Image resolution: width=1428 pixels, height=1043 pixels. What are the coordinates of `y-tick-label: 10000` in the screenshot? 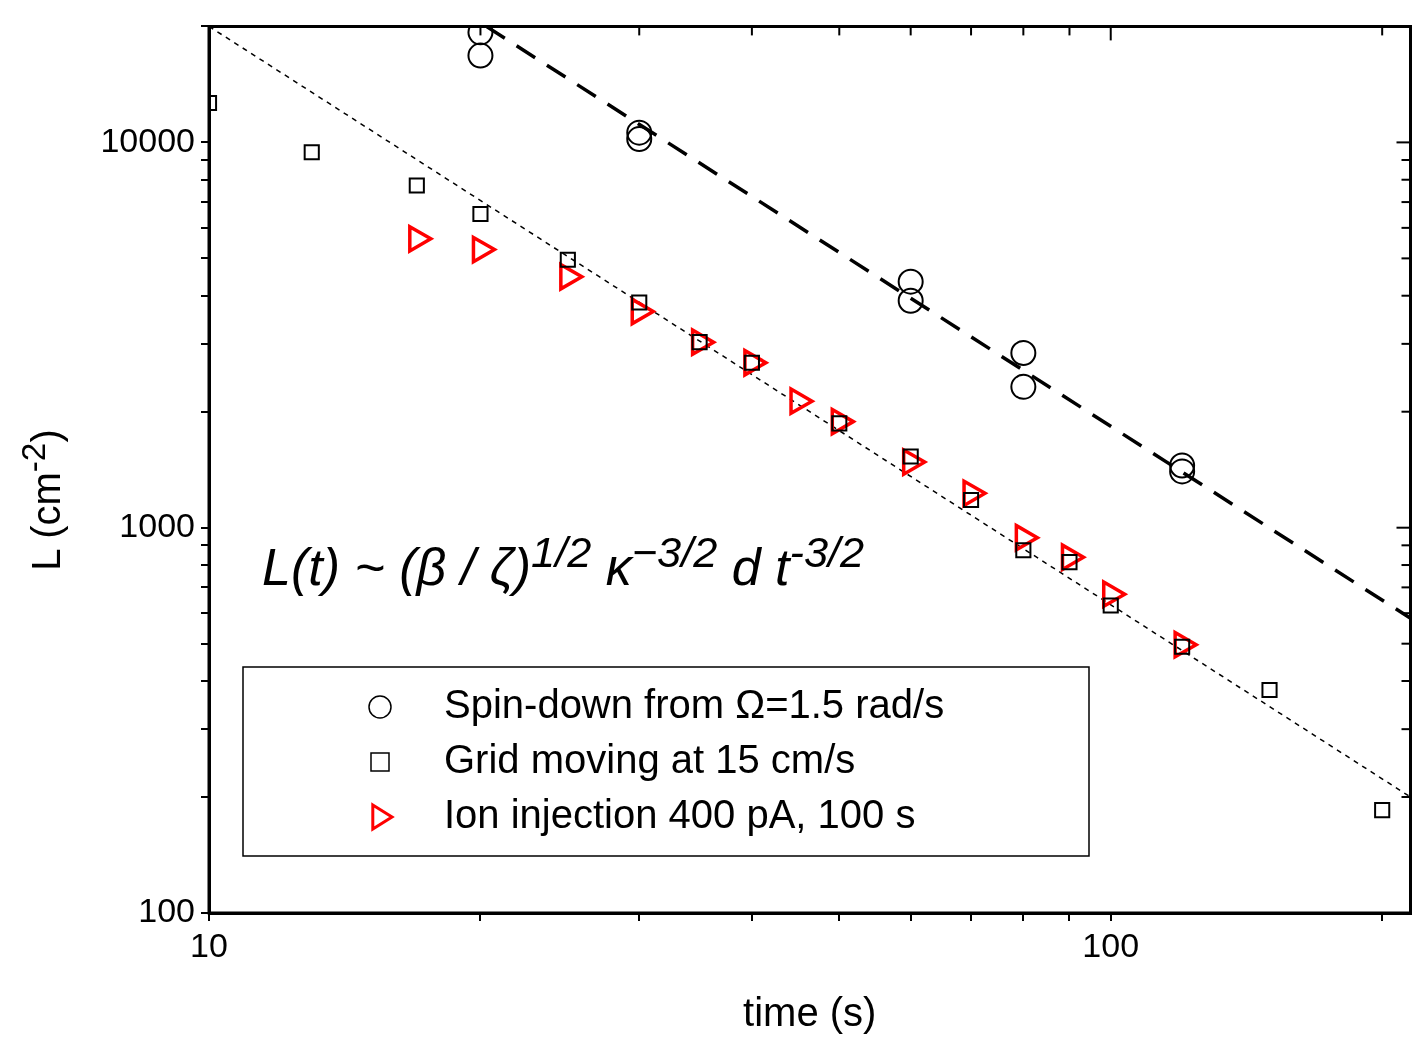 It's located at (147, 139).